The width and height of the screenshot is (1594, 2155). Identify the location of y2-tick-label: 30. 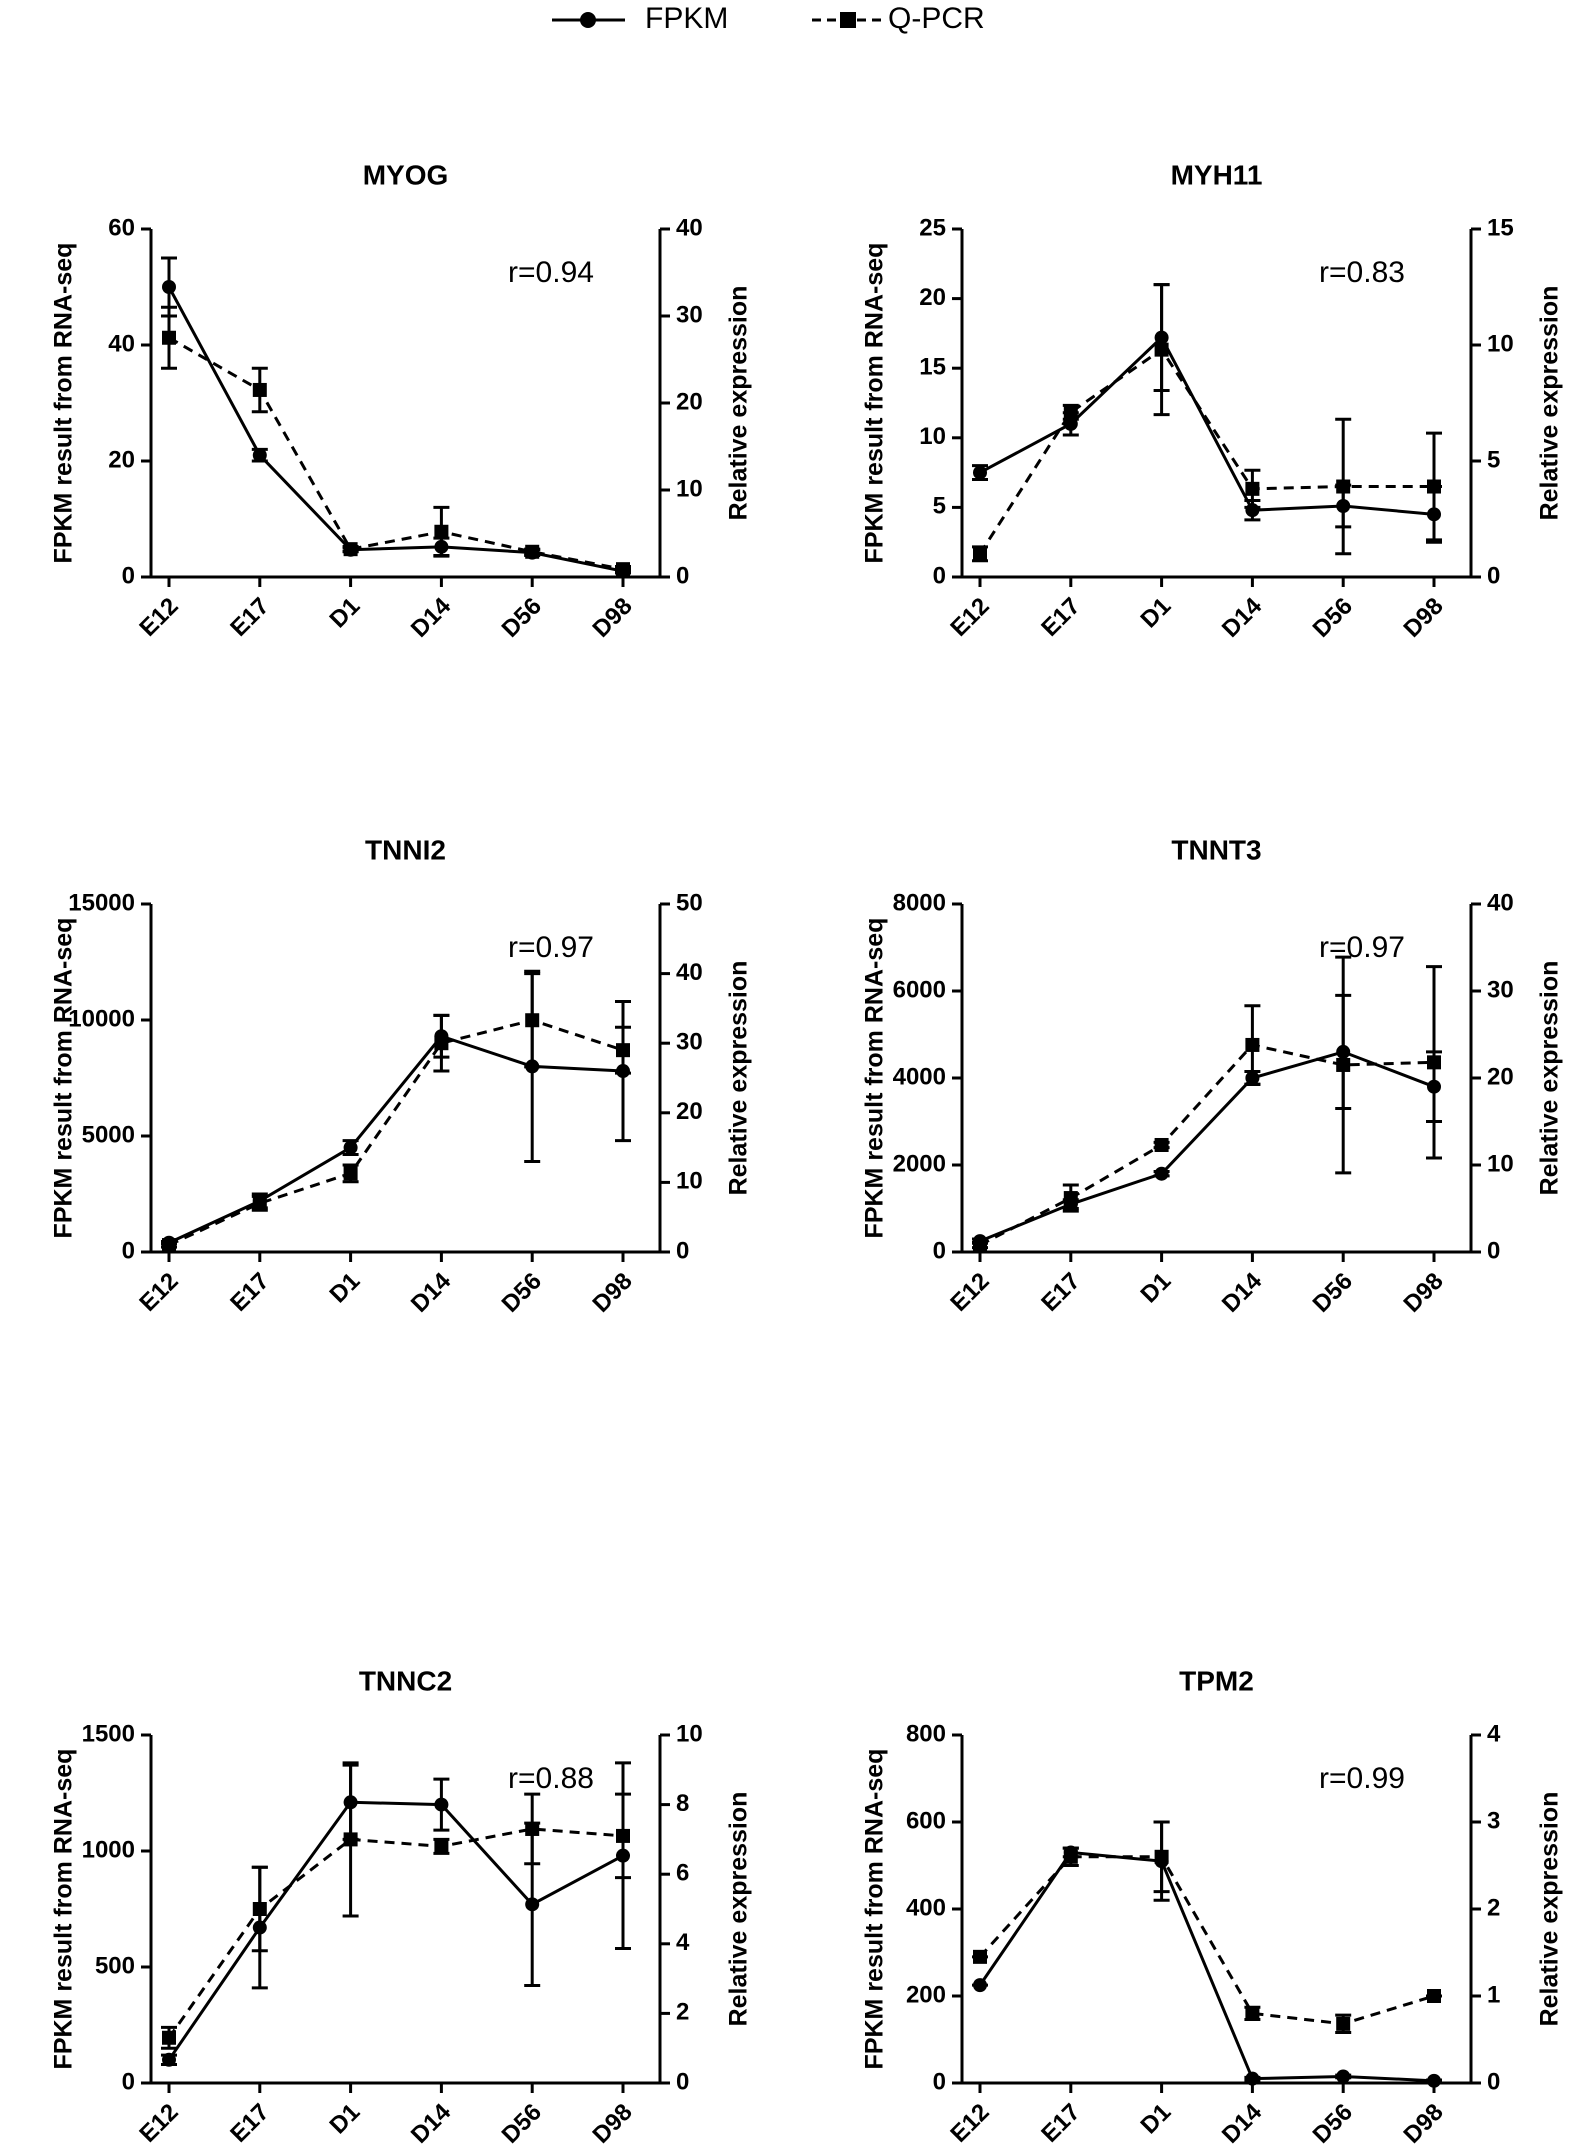
(689, 1042).